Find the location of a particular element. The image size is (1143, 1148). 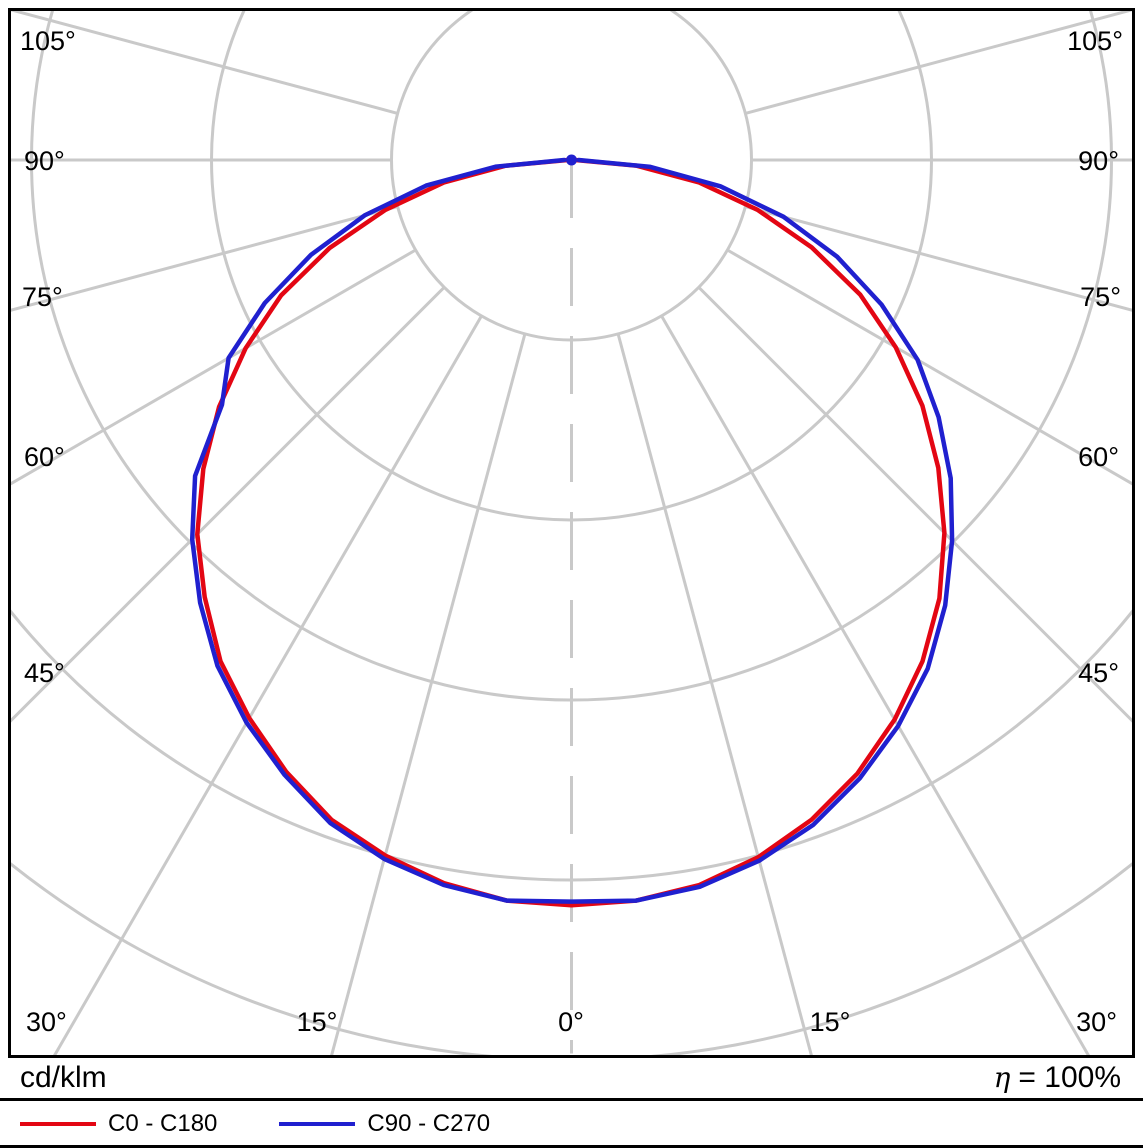

center-dot is located at coordinates (571, 160).